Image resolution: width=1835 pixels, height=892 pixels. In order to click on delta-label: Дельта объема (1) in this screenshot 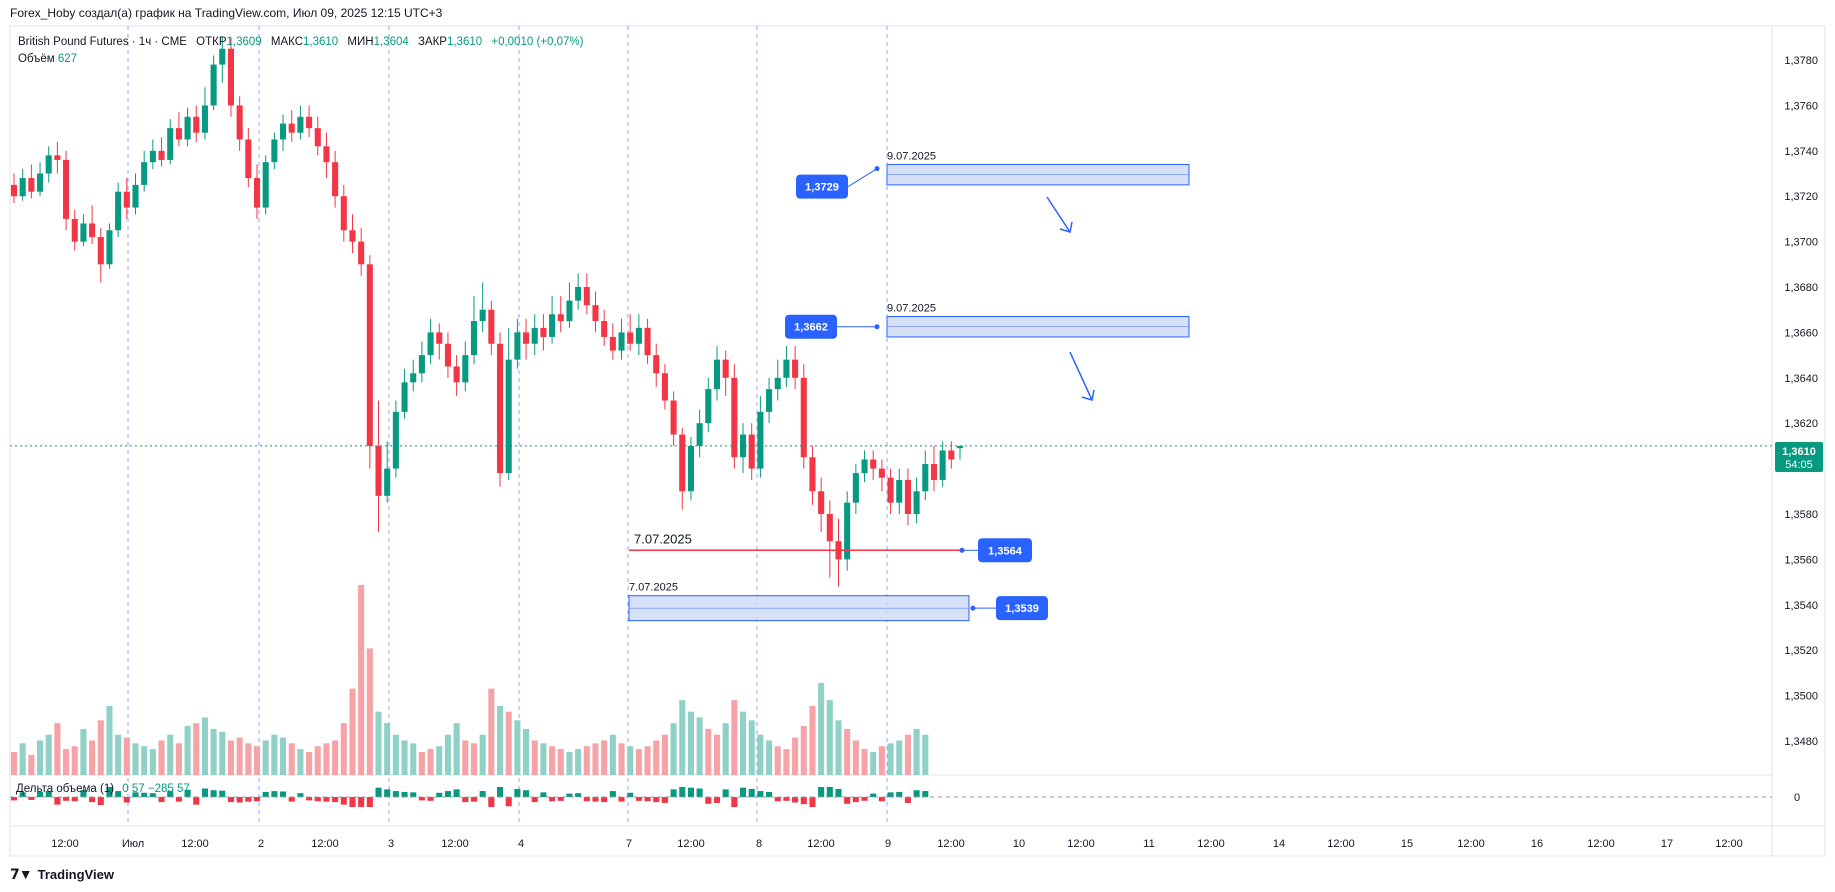, I will do `click(65, 789)`.